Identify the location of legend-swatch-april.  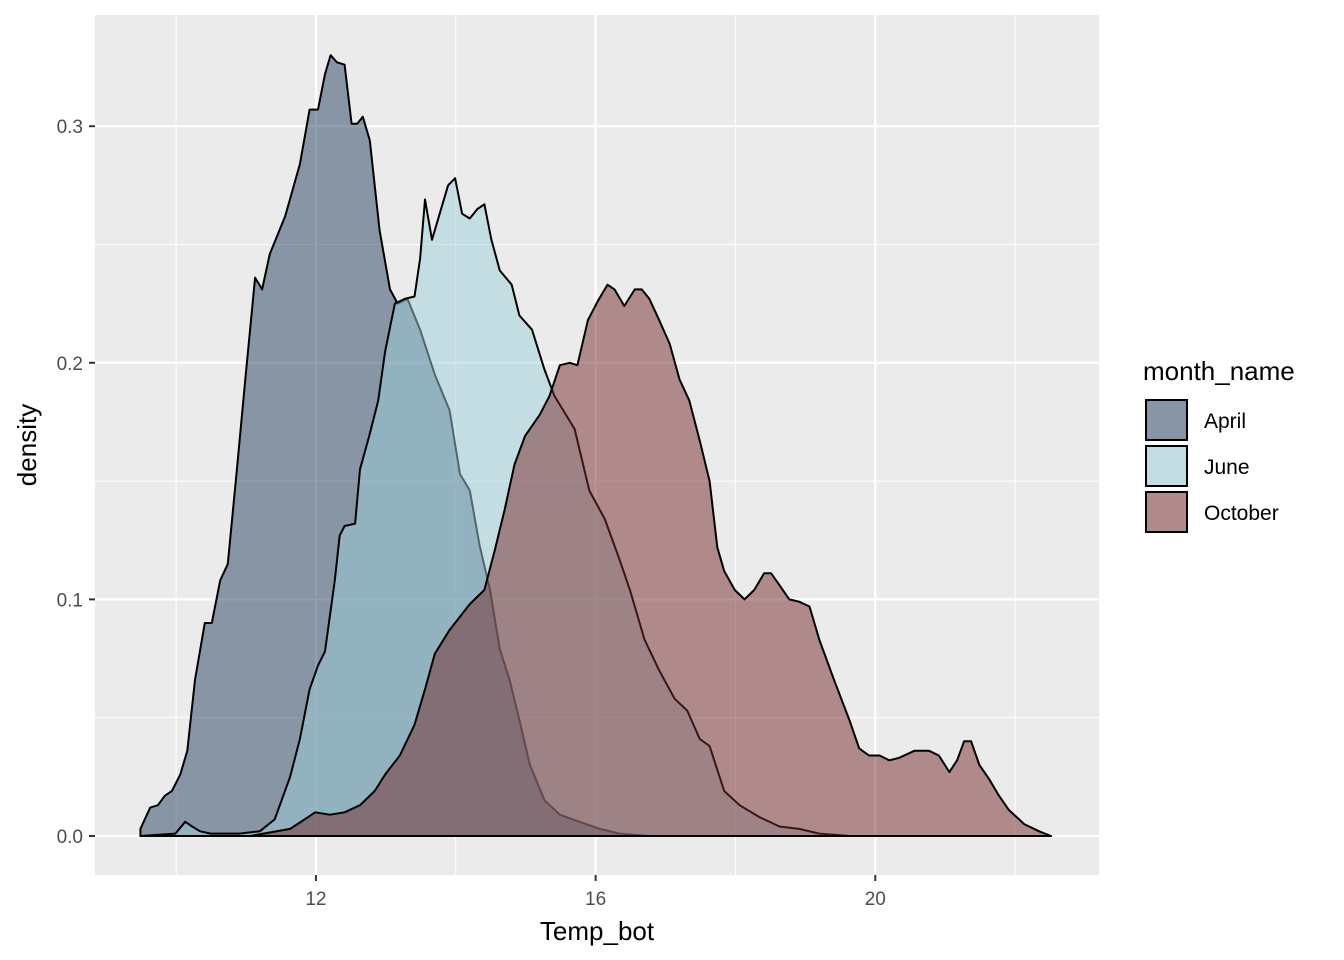
(1166, 420).